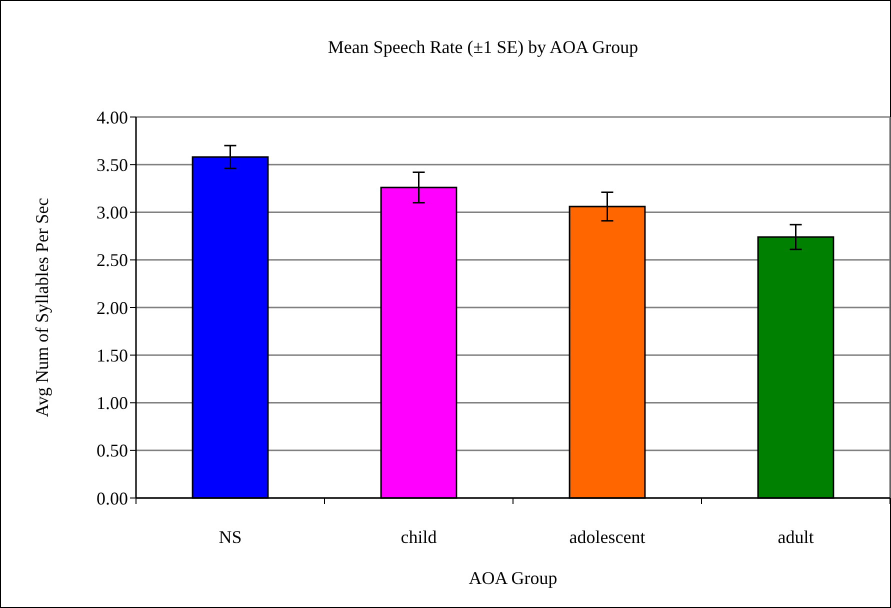 This screenshot has height=608, width=891. Describe the element at coordinates (112, 403) in the screenshot. I see `y-tick-label: 1.00` at that location.